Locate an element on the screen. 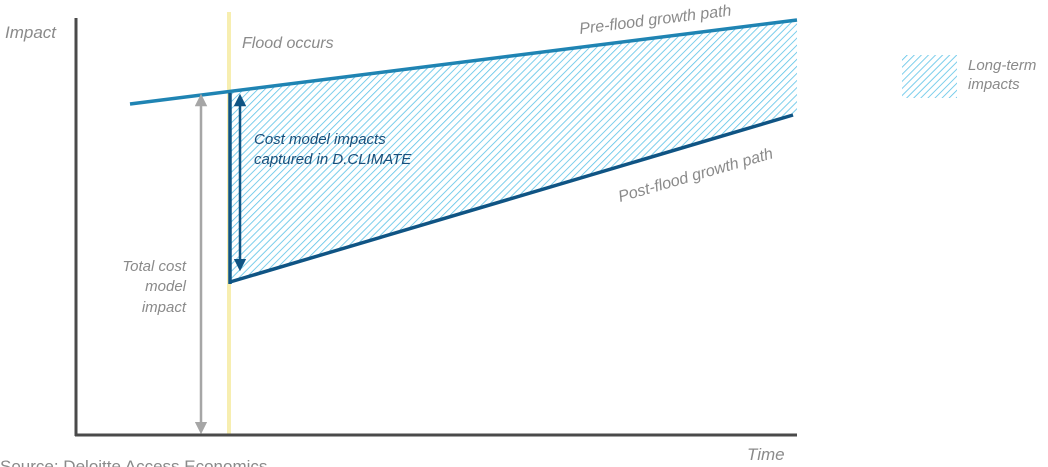  captured-label-line2: captured in D.CLIMATE is located at coordinates (333, 159).